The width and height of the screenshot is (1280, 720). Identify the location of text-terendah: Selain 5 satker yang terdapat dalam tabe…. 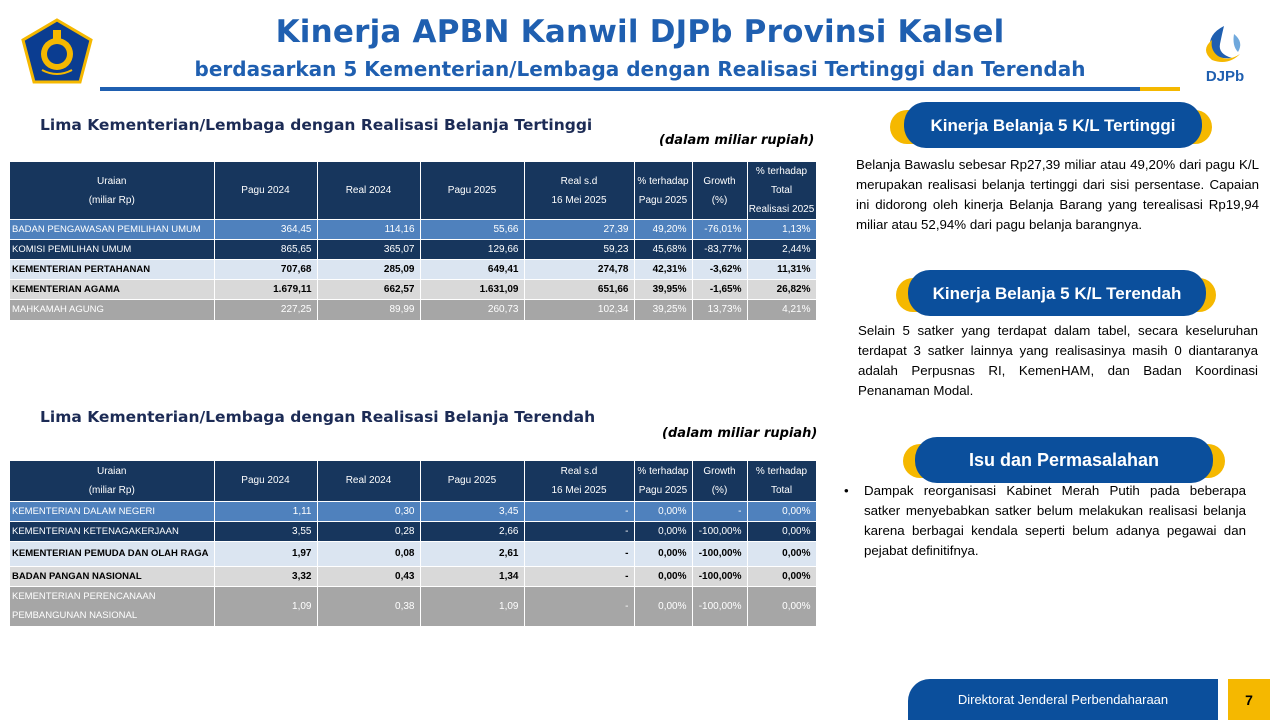
(1058, 360).